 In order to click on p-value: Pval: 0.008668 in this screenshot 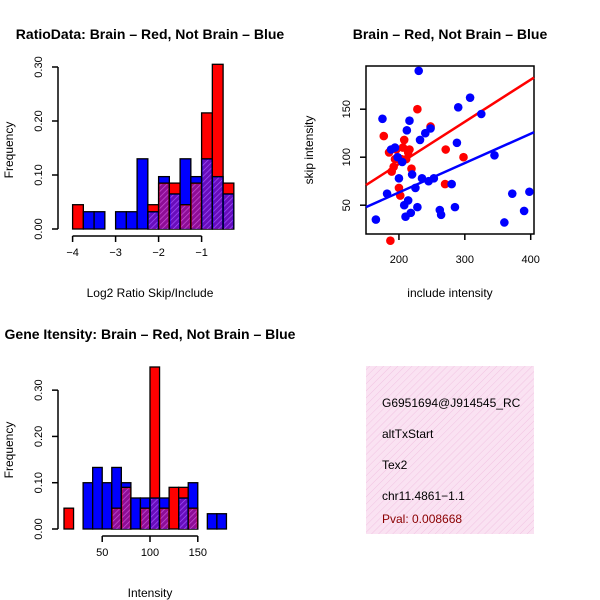, I will do `click(422, 519)`.